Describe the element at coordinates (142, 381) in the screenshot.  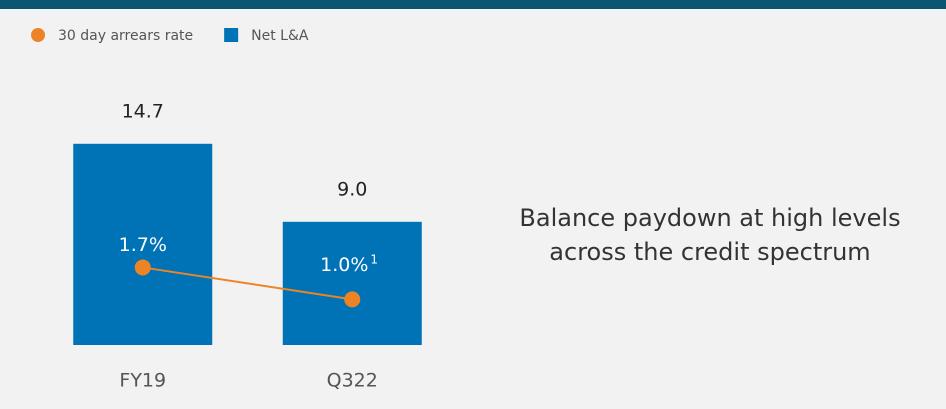
I see `x-tick-label: FY19` at that location.